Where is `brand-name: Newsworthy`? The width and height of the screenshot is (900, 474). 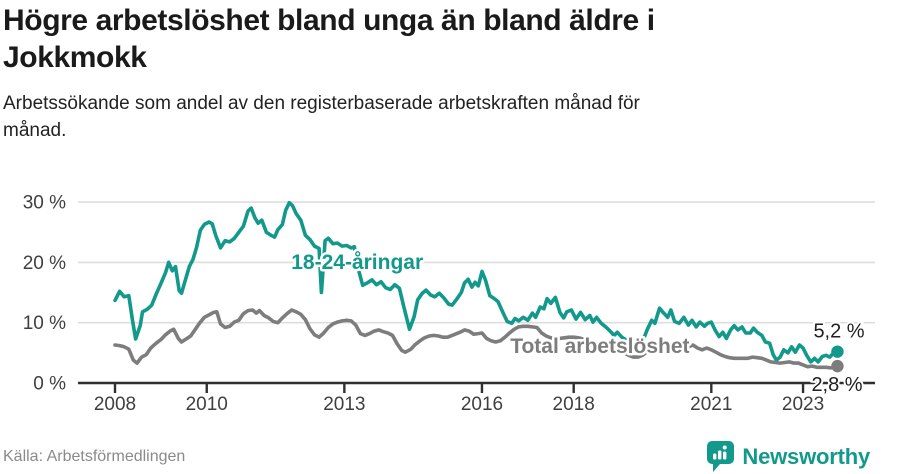
brand-name: Newsworthy is located at coordinates (806, 456).